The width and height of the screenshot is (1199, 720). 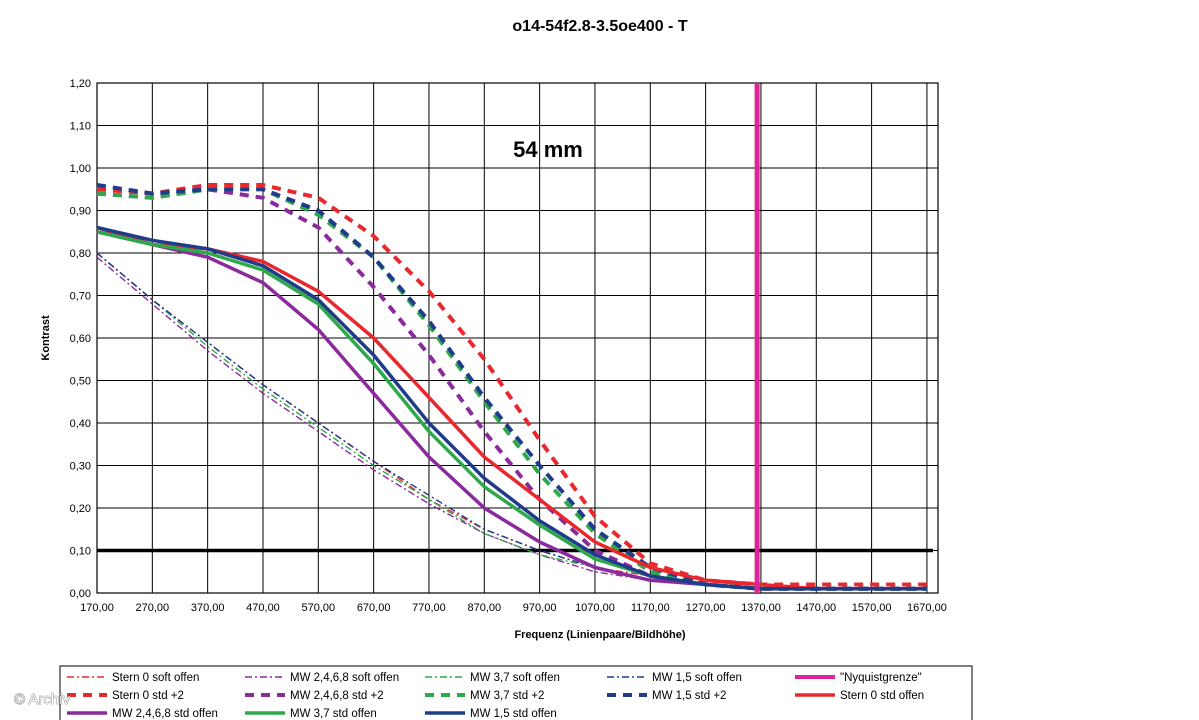 I want to click on legend-label: MW 3,7 soft offen, so click(x=515, y=678).